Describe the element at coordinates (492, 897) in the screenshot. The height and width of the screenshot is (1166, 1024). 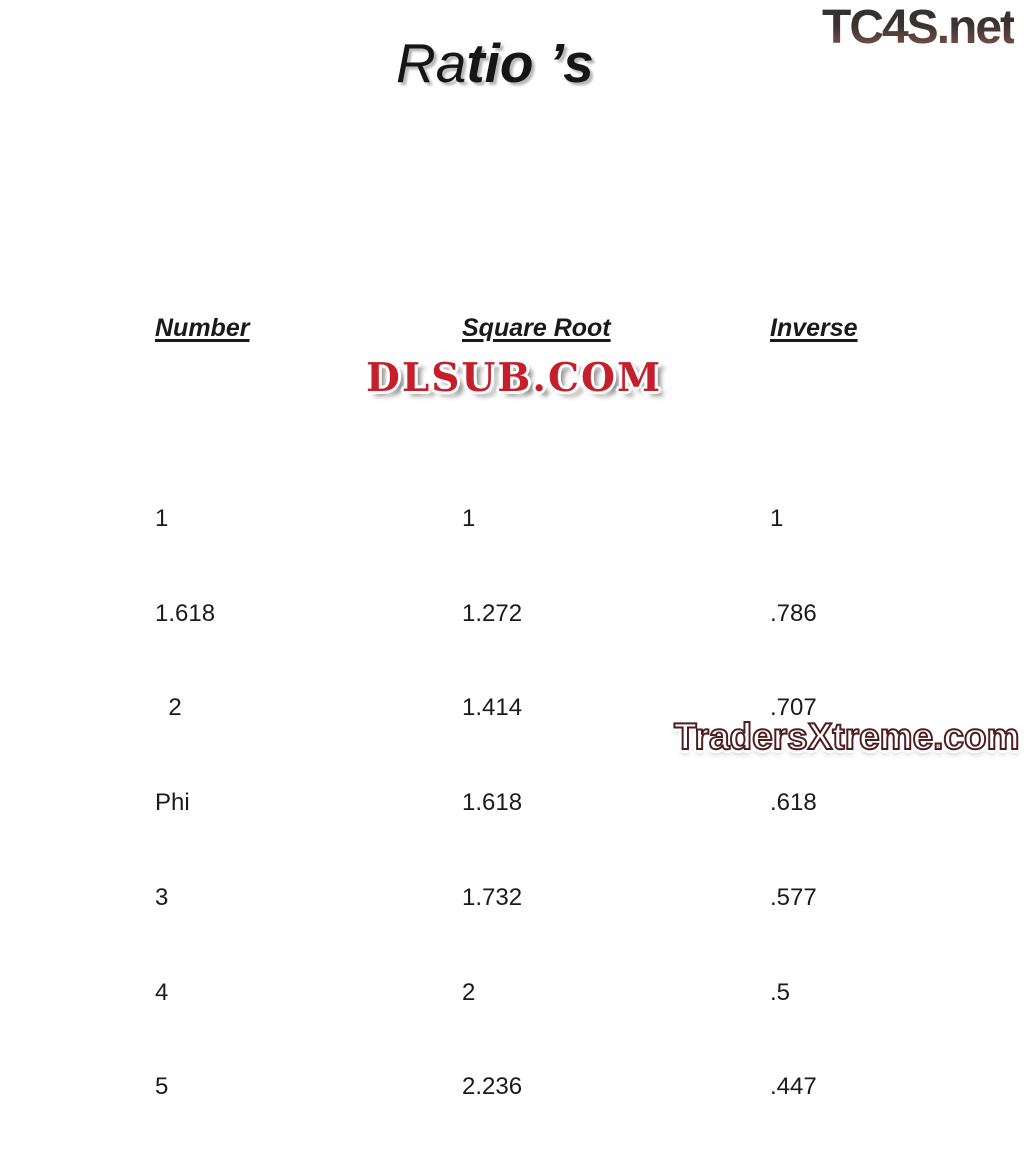
I see `table-cell: 1.732` at that location.